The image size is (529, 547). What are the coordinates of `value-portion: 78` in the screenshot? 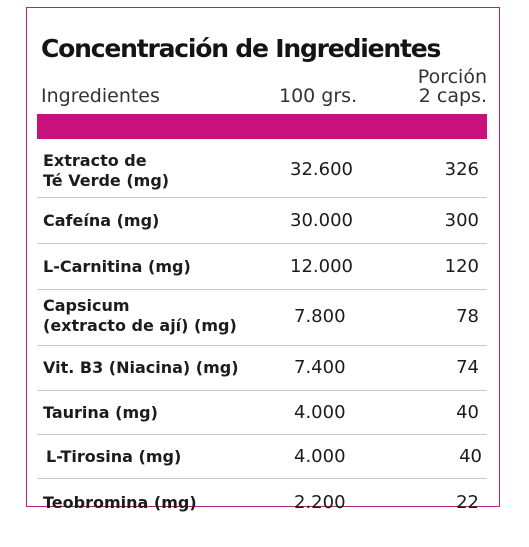 It's located at (467, 316).